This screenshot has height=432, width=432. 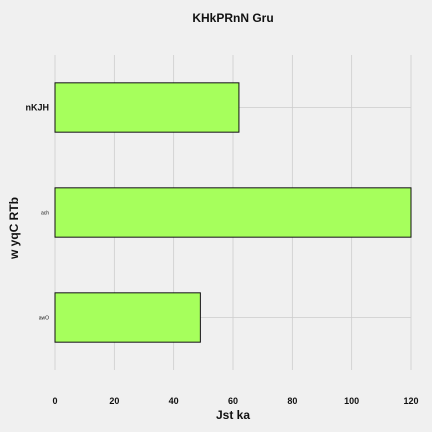 I want to click on bar-ach, so click(x=233, y=212).